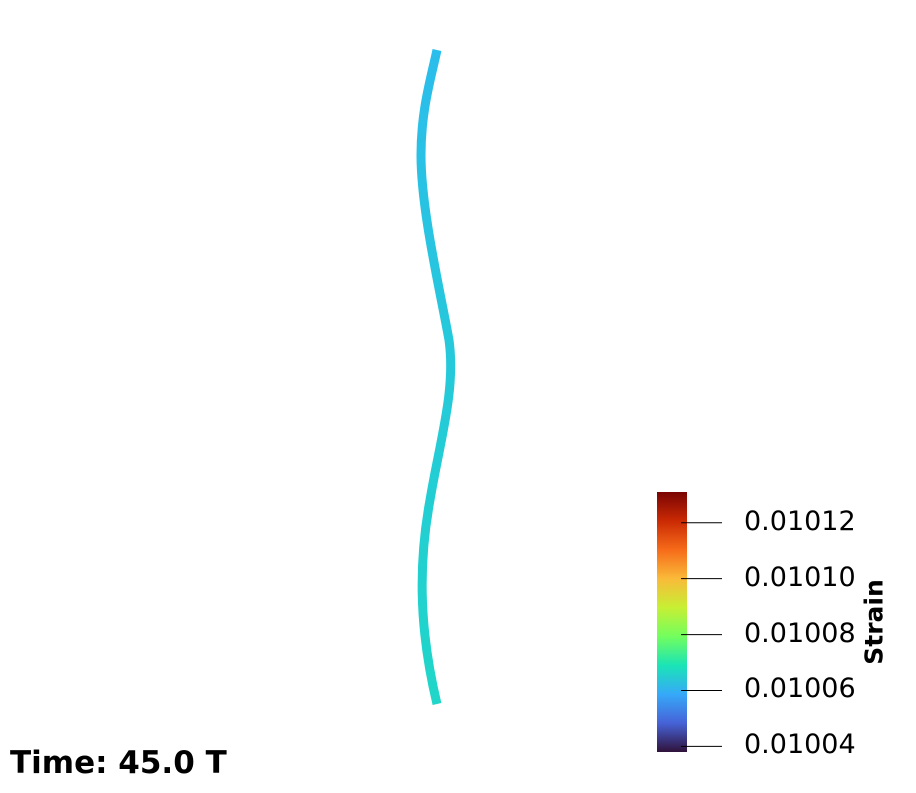 The width and height of the screenshot is (916, 793). Describe the element at coordinates (800, 521) in the screenshot. I see `colorbar-tick-label: 0.01012` at that location.